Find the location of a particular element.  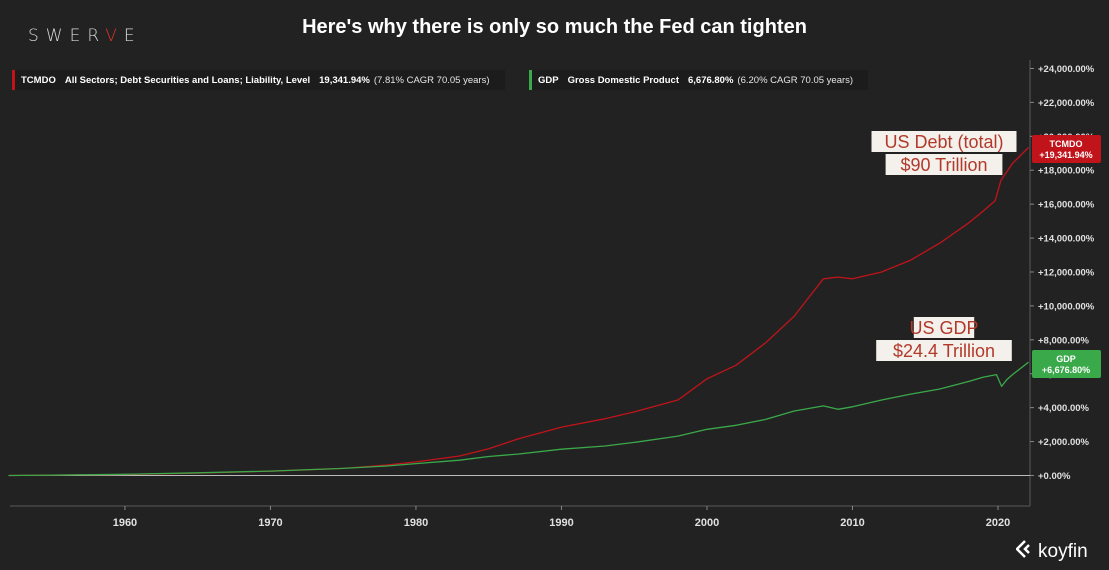

annotation-debt-text: US Debt (total) is located at coordinates (943, 142).